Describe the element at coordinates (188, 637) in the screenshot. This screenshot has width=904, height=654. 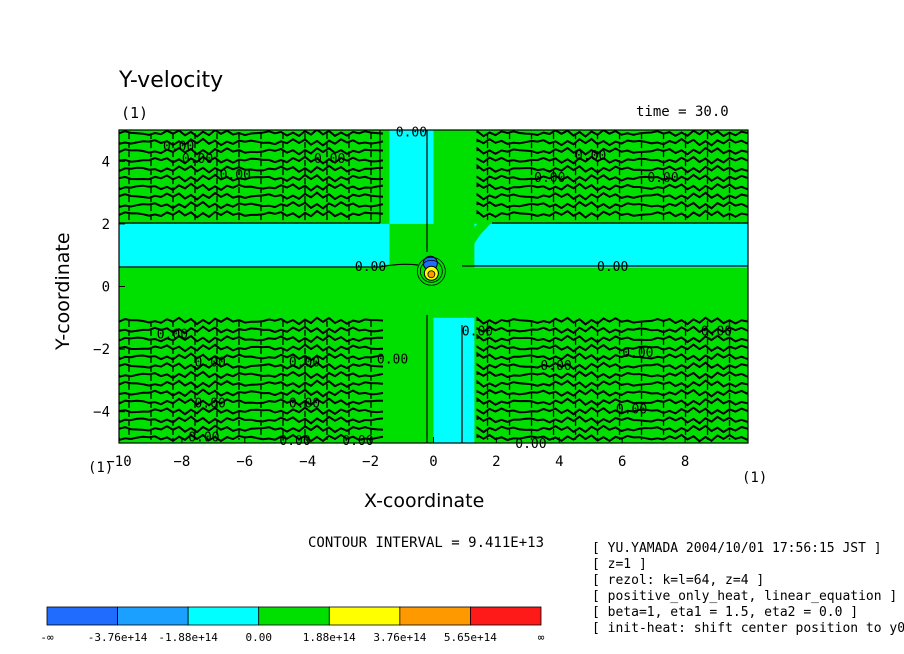
I see `colorbar-label: -1.88e+14` at that location.